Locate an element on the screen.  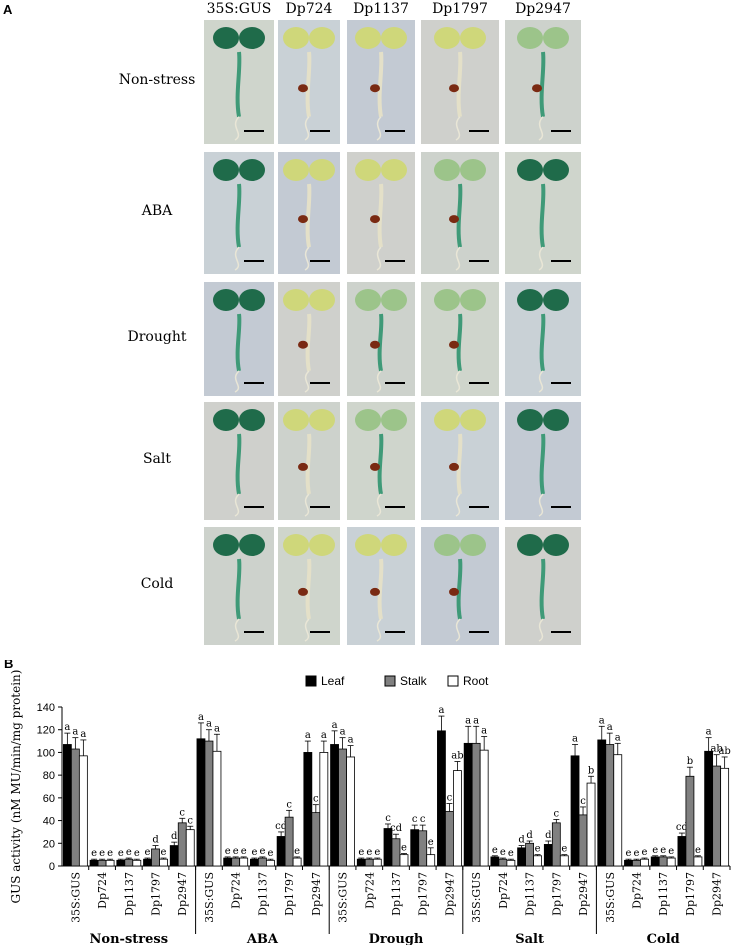
y-tick-label: 120 is located at coordinates (46, 731).